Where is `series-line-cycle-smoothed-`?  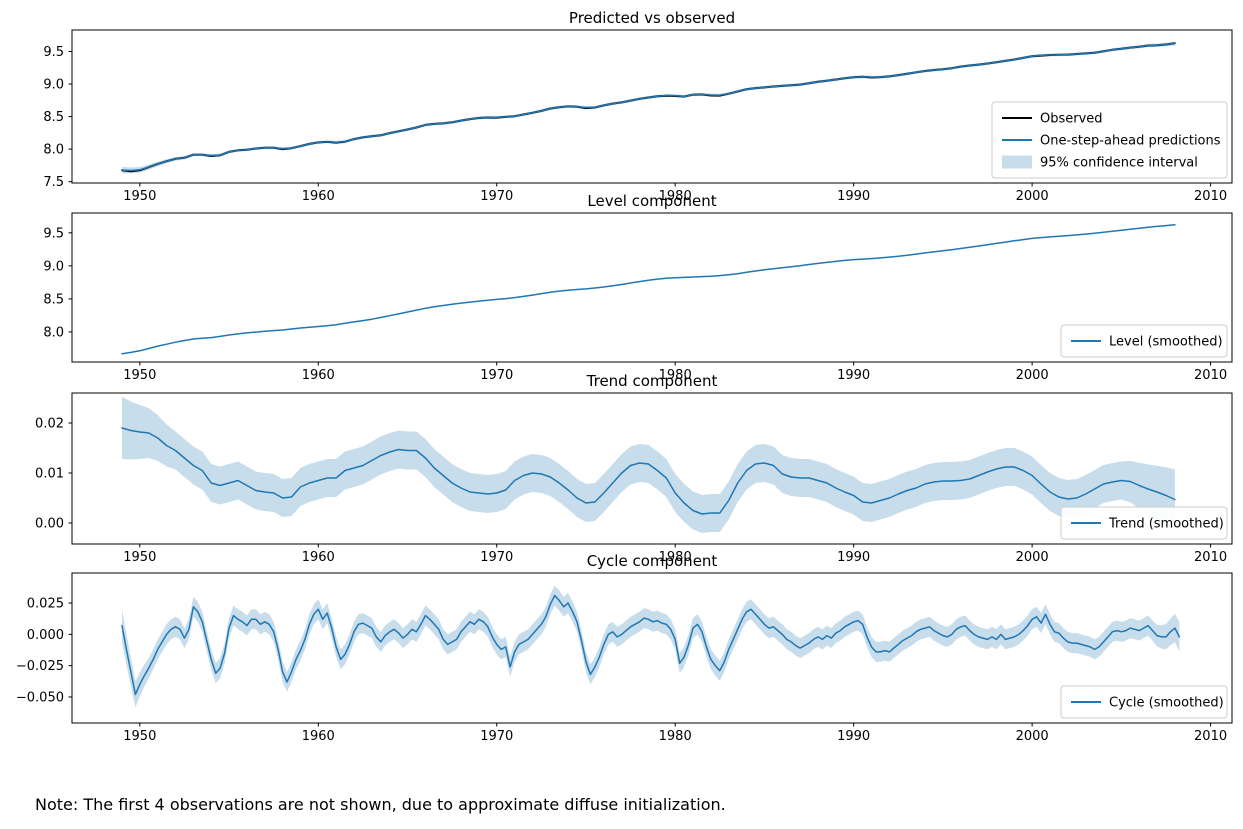 series-line-cycle-smoothed- is located at coordinates (651, 645).